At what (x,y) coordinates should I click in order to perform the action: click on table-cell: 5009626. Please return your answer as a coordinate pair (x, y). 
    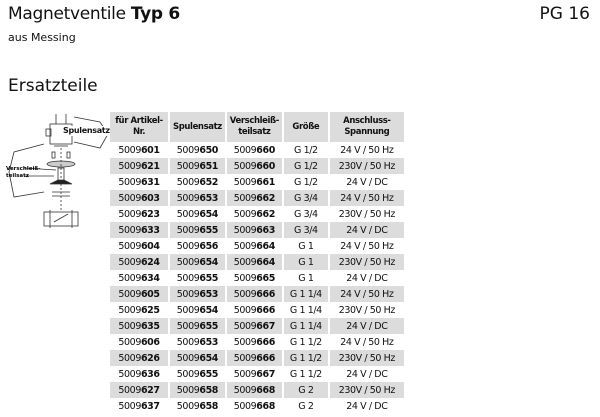
    Looking at the image, I should click on (139, 358).